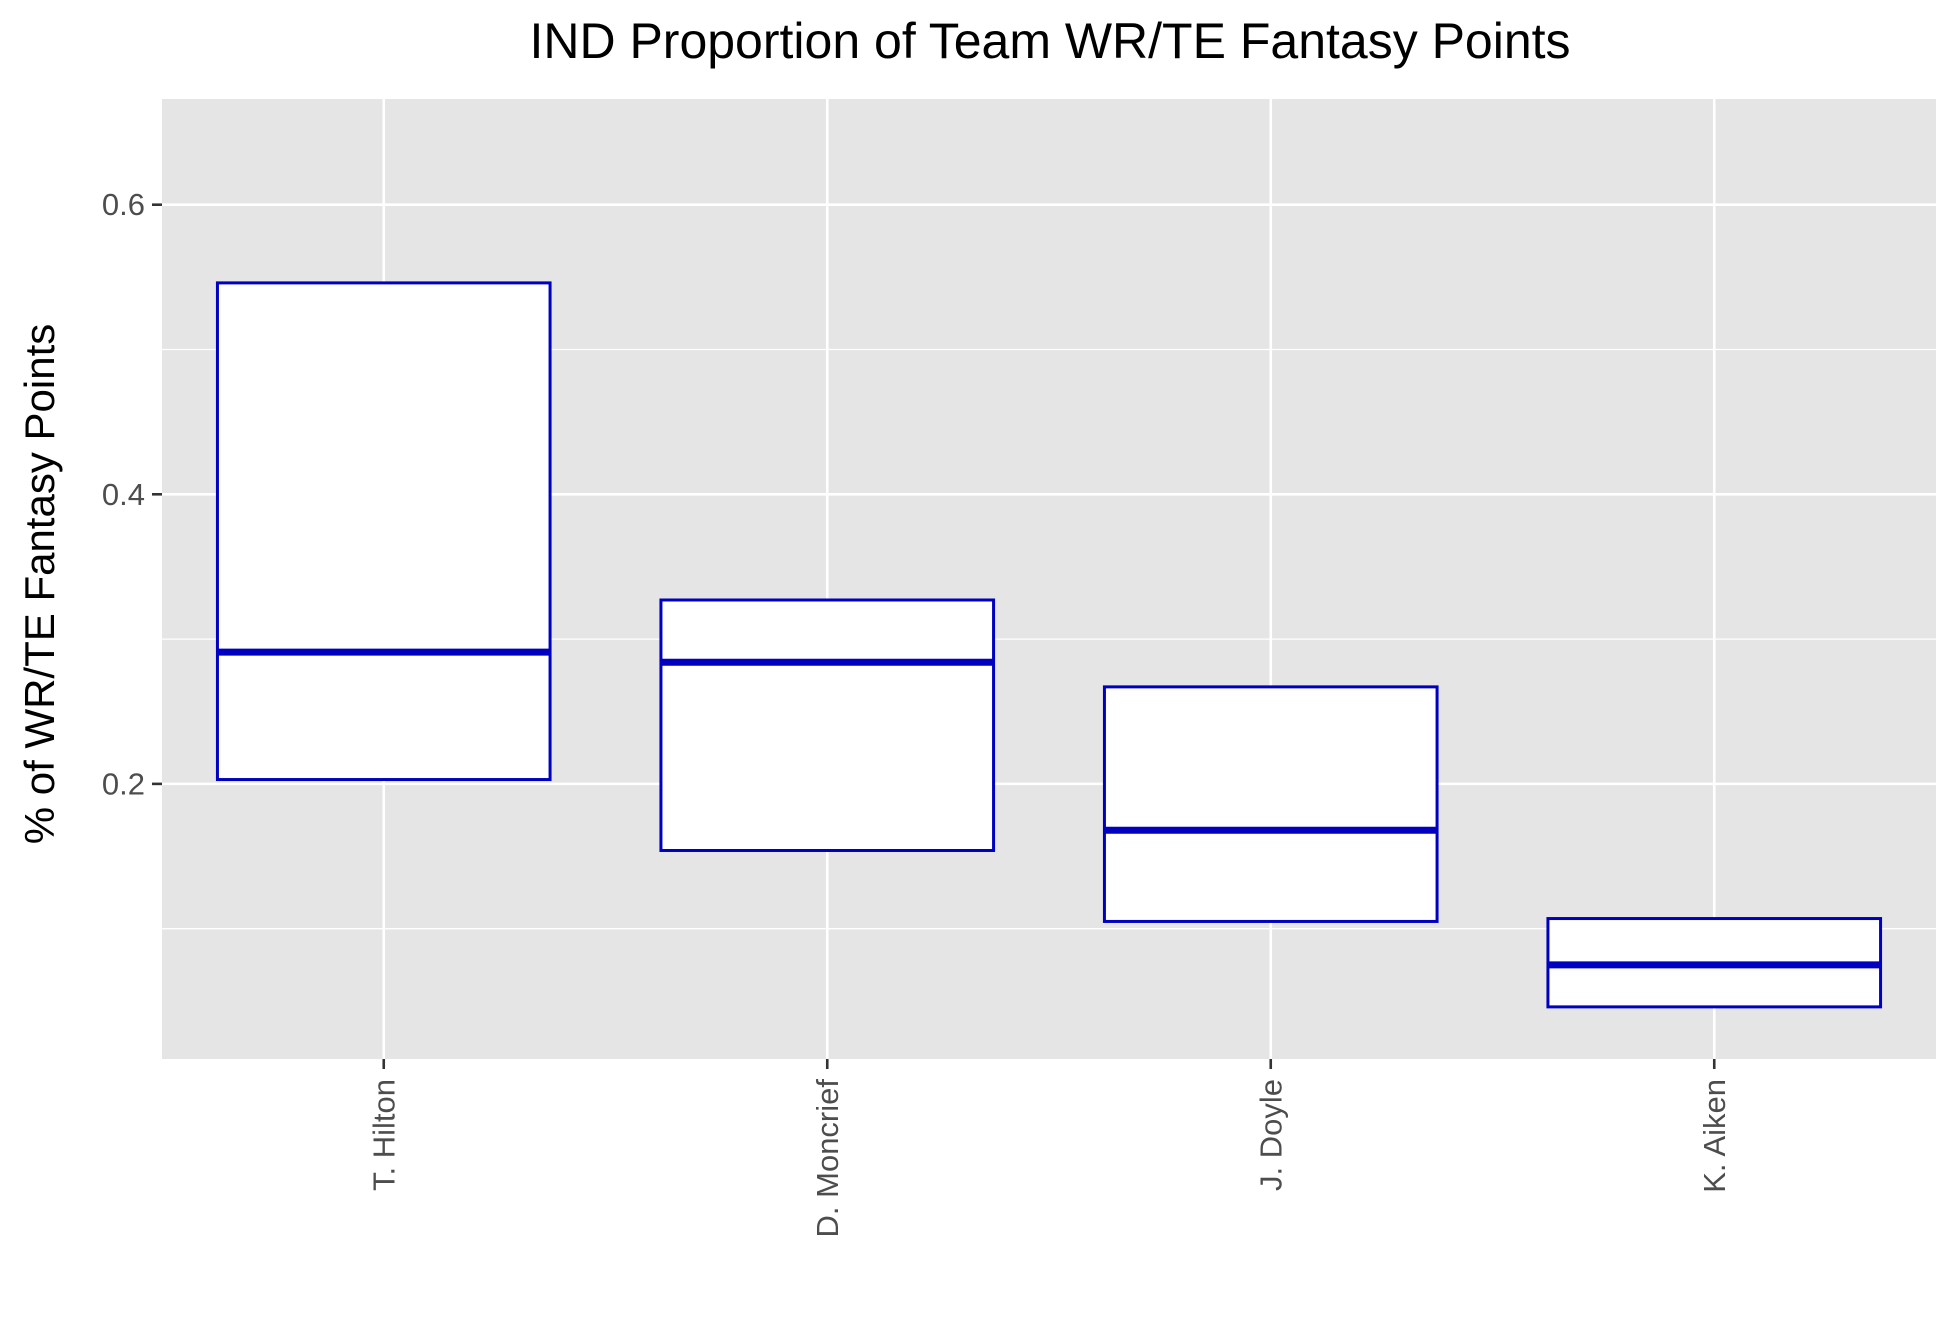 The width and height of the screenshot is (1941, 1341). I want to click on y-tick-label: 0.6, so click(123, 204).